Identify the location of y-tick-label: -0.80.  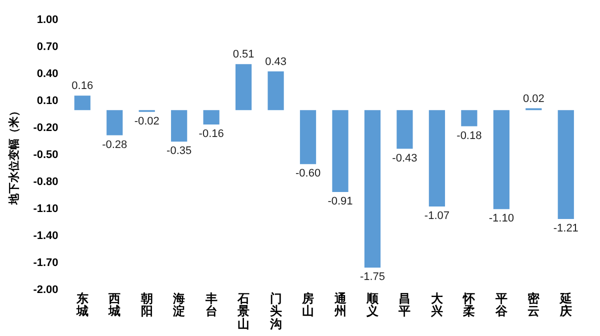
(45, 182).